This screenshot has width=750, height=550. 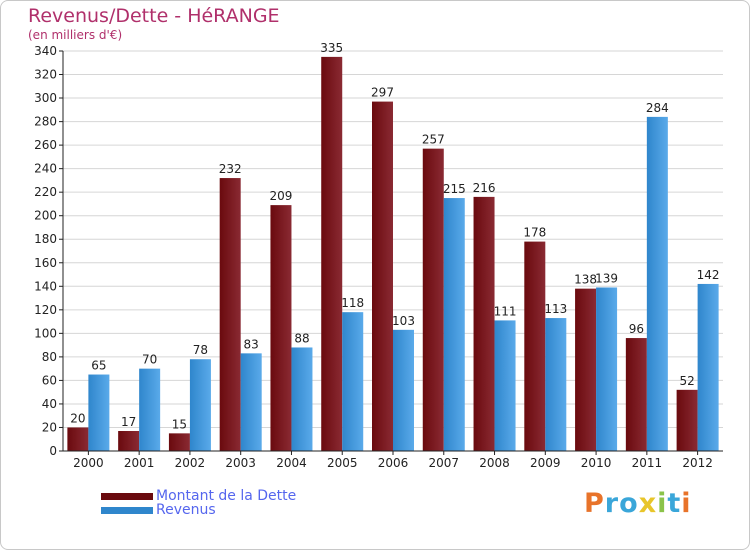 I want to click on y-tick-label: 280, so click(x=45, y=122).